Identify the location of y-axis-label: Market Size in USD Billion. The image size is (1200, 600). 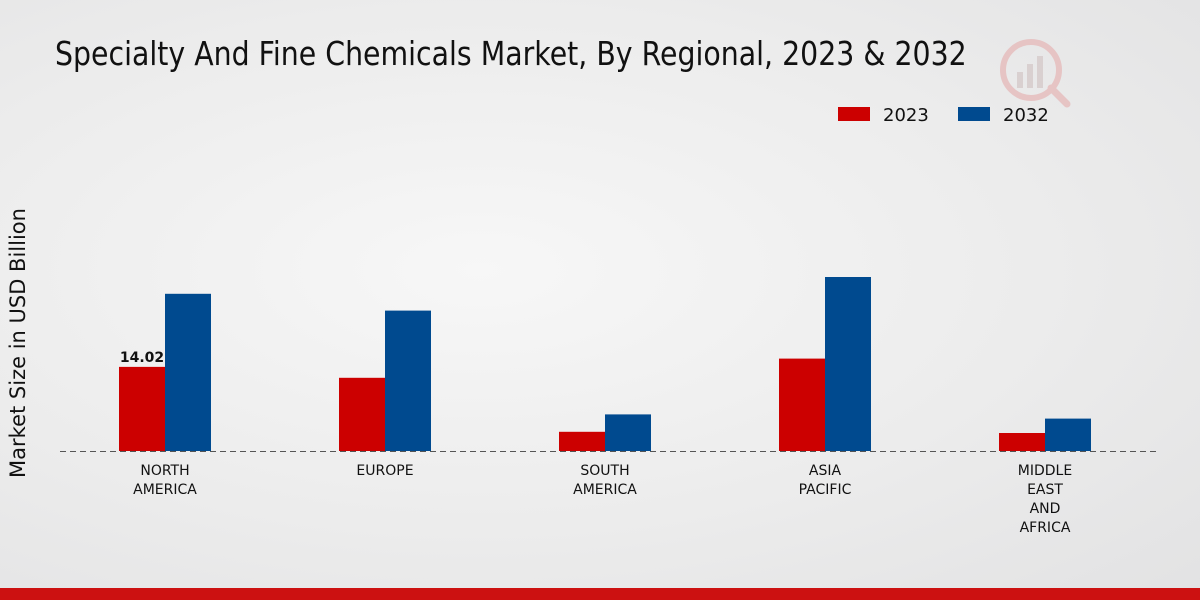
(18, 343).